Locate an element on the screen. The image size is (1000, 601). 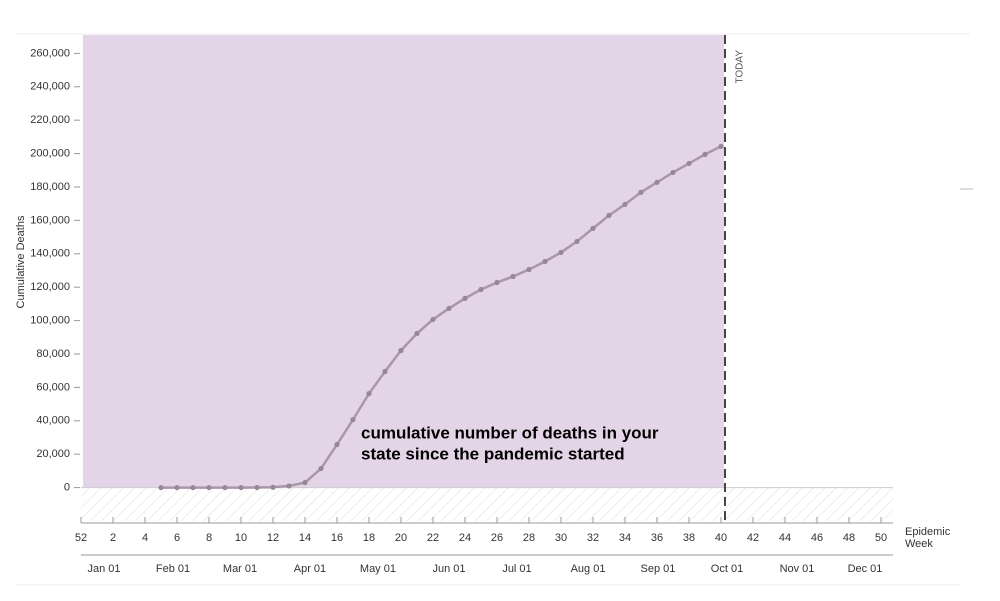
y-tick-label: 80,000 is located at coordinates (53, 354).